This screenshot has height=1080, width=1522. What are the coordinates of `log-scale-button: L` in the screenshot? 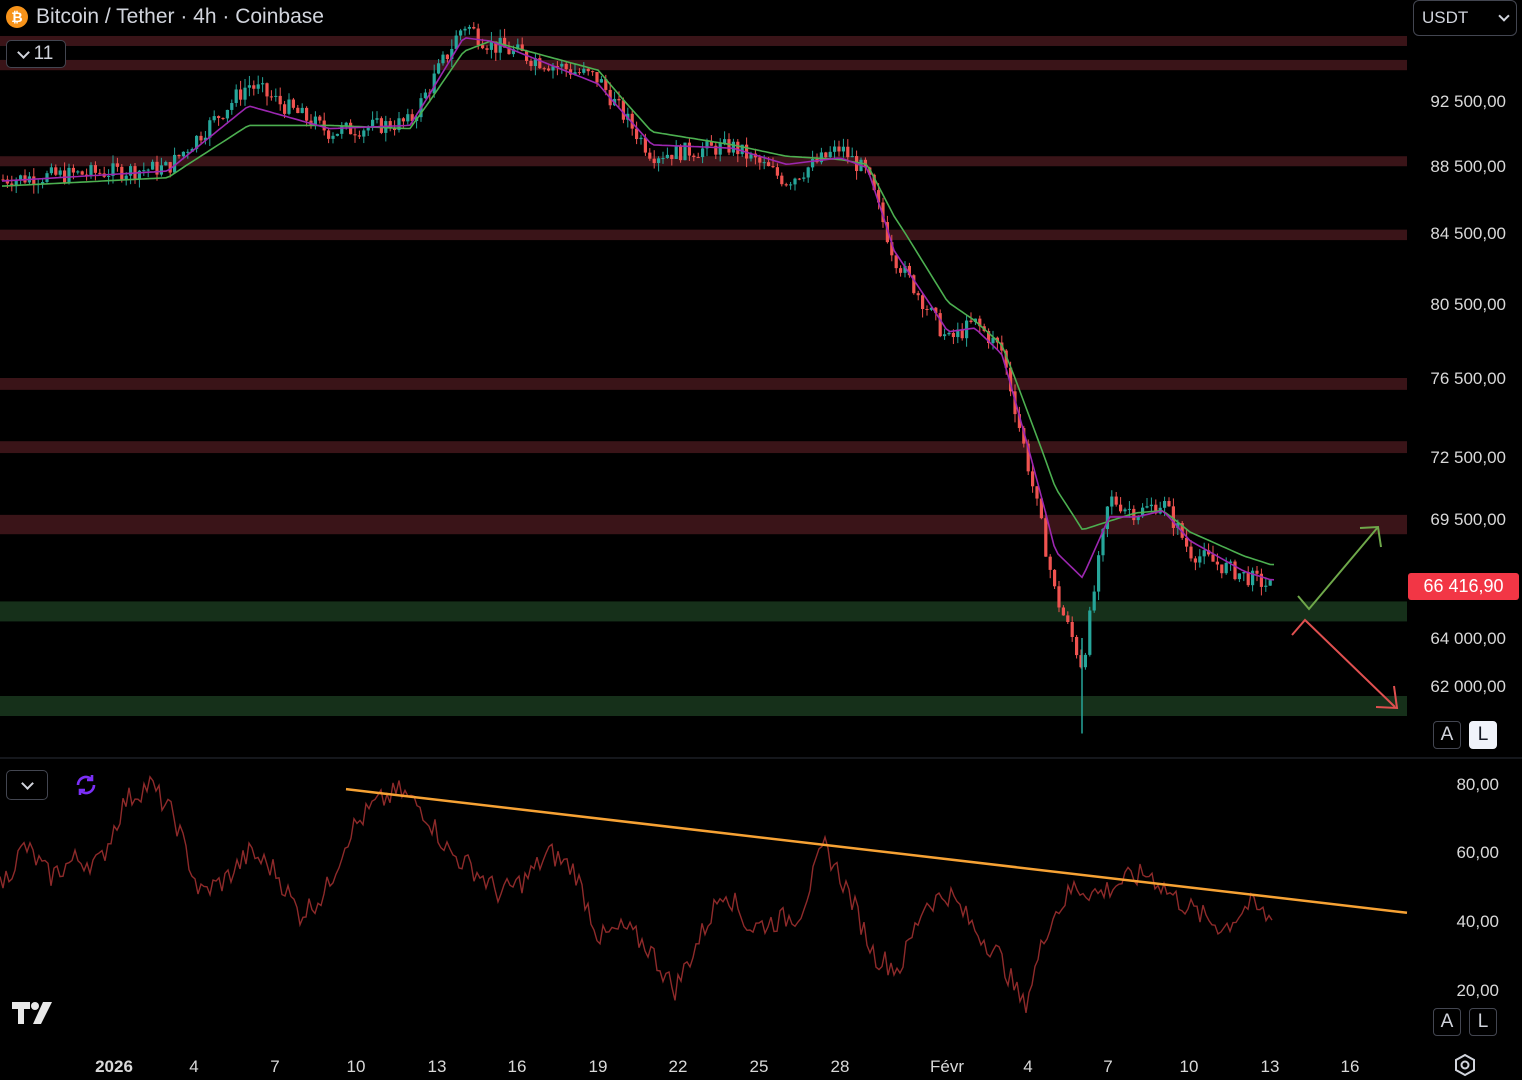 It's located at (1483, 735).